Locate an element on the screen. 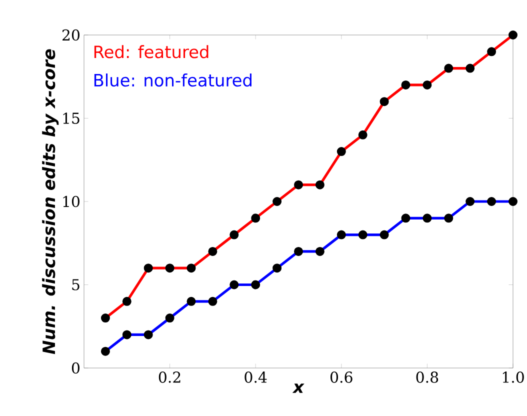 The width and height of the screenshot is (527, 416). x-tick-label: 0.2 is located at coordinates (169, 377).